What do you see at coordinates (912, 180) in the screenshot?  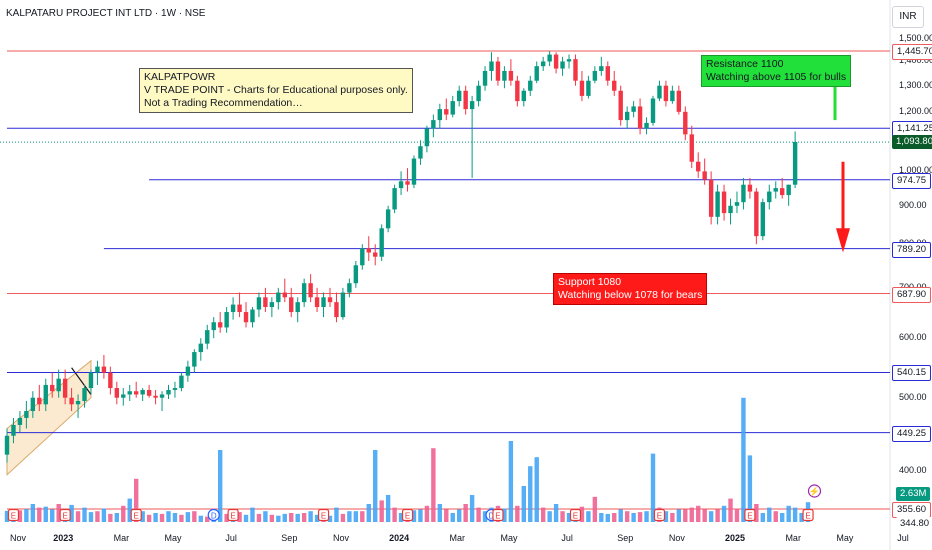 I see `level-price-tag: 974.75` at bounding box center [912, 180].